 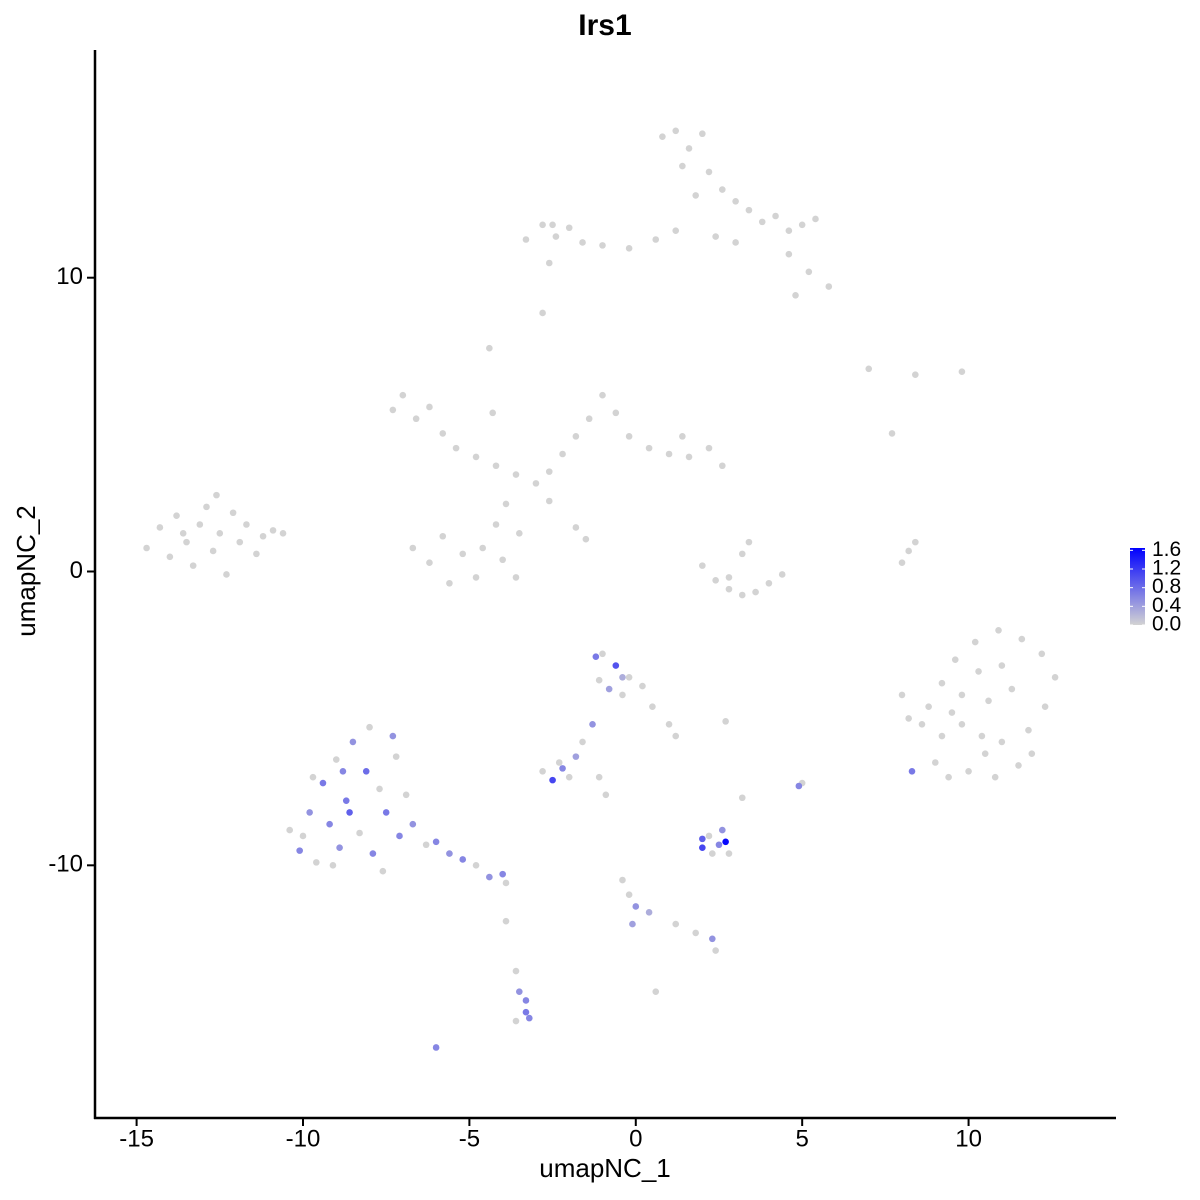 I want to click on x-tick-label: 0, so click(x=635, y=1138).